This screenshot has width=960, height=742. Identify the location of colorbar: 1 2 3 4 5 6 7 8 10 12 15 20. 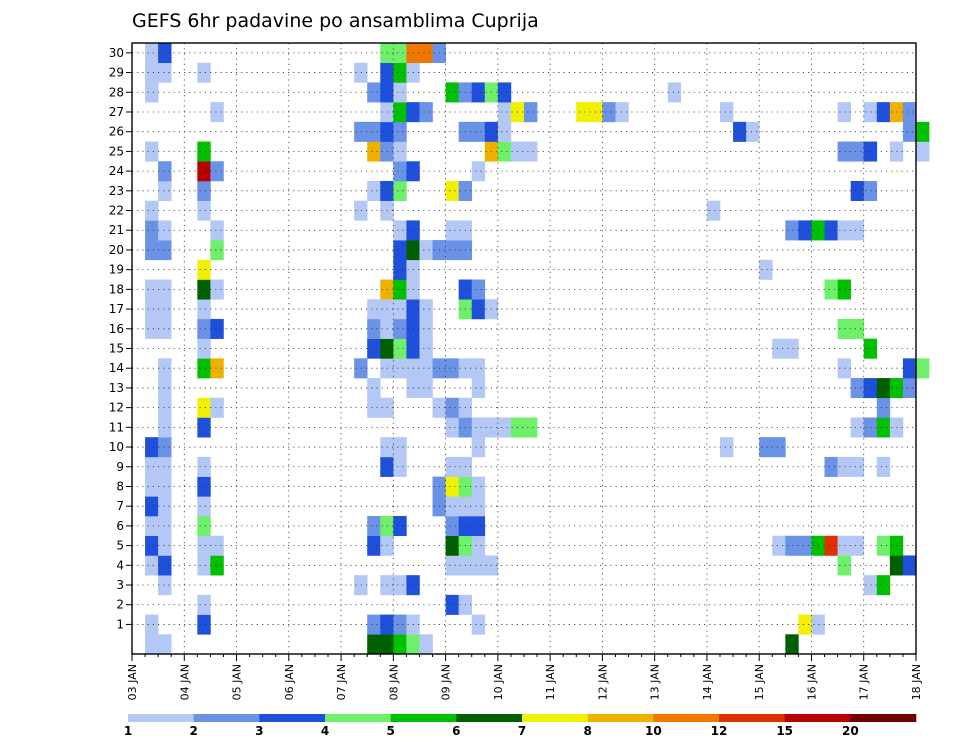
(520, 726).